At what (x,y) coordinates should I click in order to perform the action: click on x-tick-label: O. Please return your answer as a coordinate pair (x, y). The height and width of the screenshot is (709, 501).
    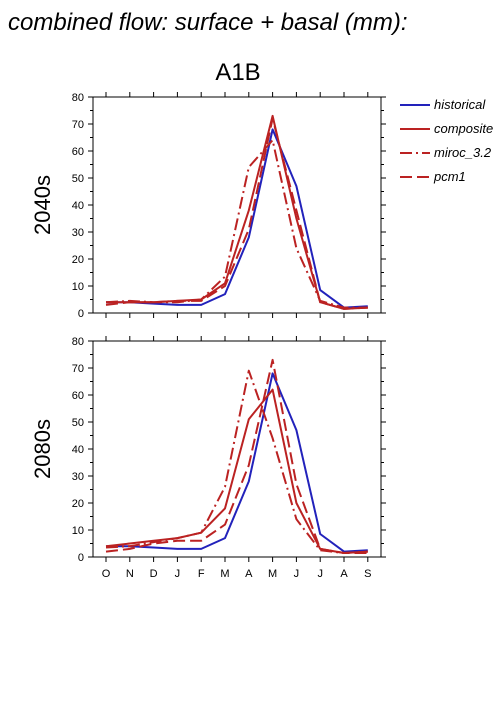
    Looking at the image, I should click on (106, 574).